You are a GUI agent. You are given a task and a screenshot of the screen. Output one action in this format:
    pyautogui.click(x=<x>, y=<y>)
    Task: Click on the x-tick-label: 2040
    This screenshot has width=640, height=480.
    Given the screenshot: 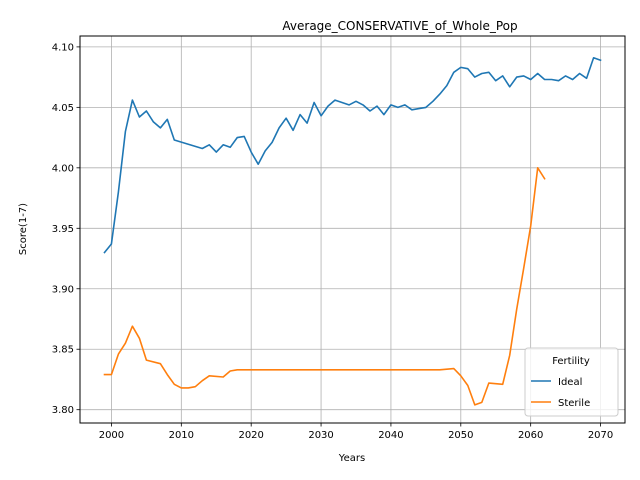 What is the action you would take?
    pyautogui.click(x=390, y=435)
    